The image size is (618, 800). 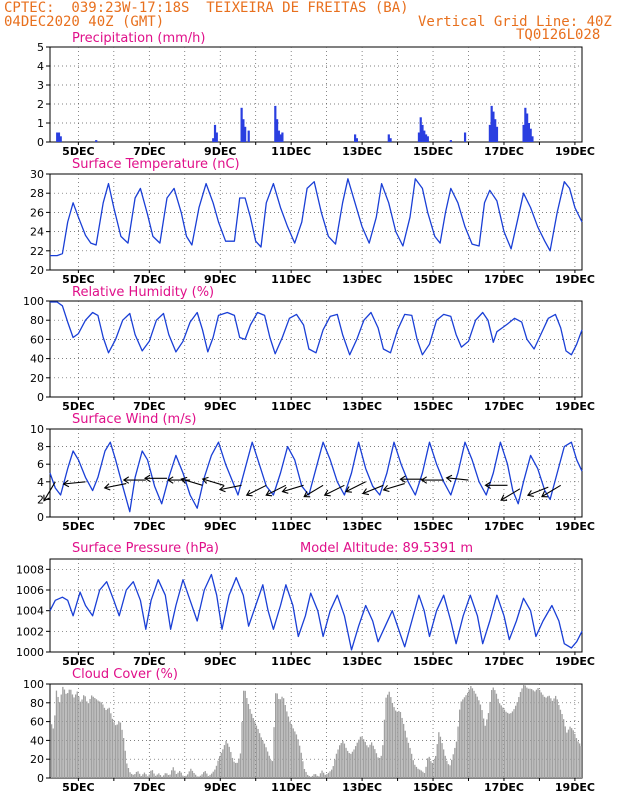 What do you see at coordinates (575, 526) in the screenshot?
I see `wind-xtick-label: 19DEC` at bounding box center [575, 526].